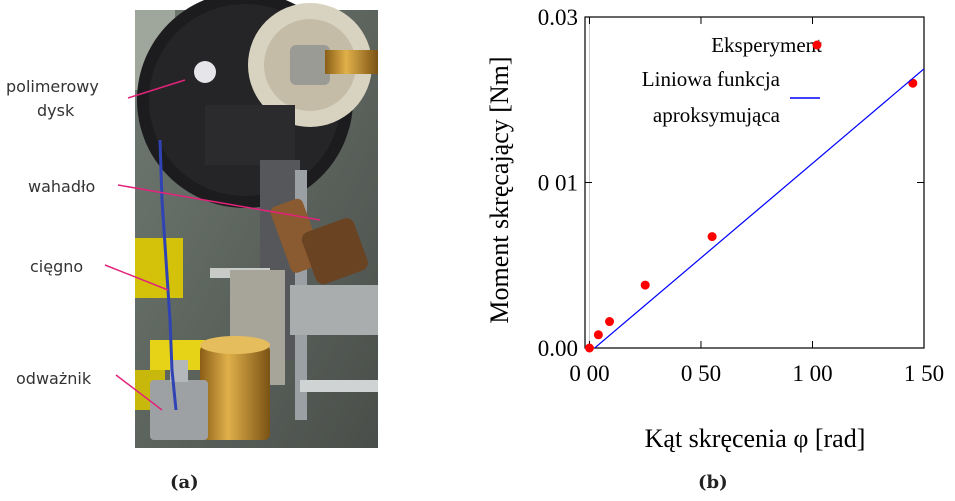  I want to click on brass-shaft, so click(351, 62).